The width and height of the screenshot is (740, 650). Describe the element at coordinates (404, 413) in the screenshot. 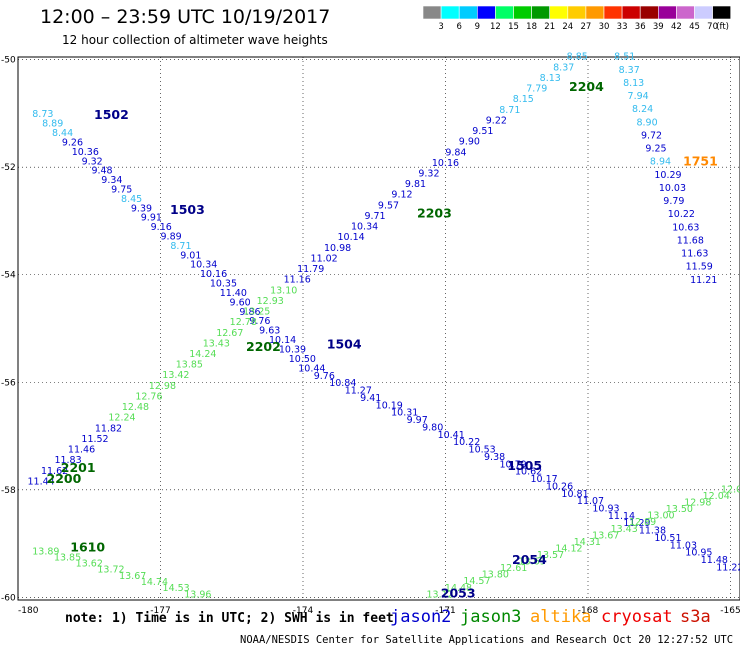

I see `swh-value: 10.31` at that location.